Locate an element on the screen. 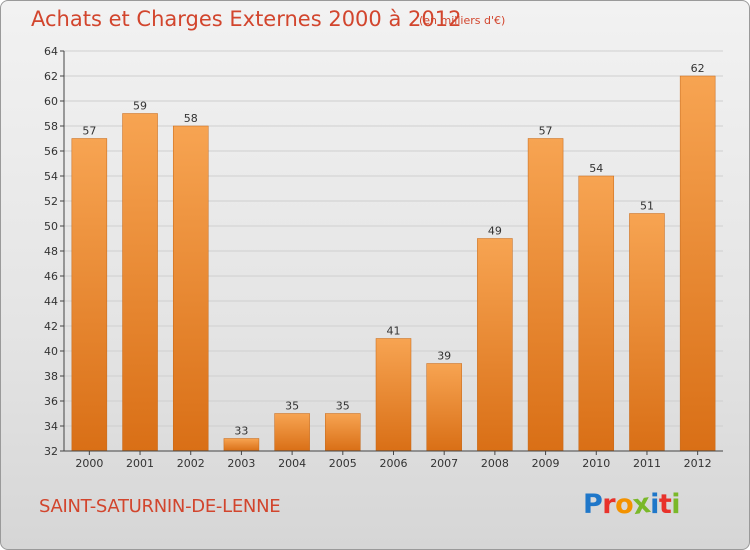 The height and width of the screenshot is (550, 750). y-tick-label: 54 is located at coordinates (51, 176).